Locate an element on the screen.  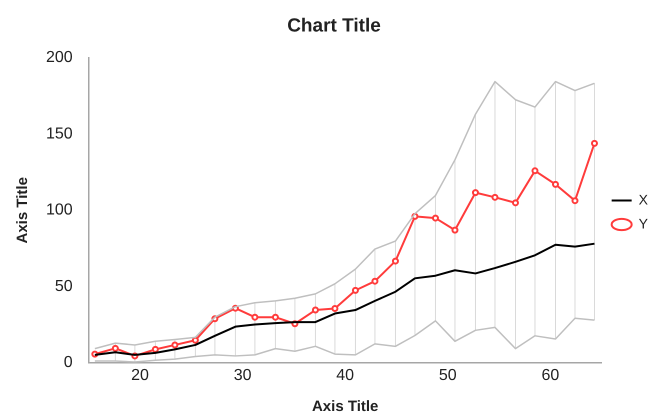
x-tick-label: 60 is located at coordinates (550, 375).